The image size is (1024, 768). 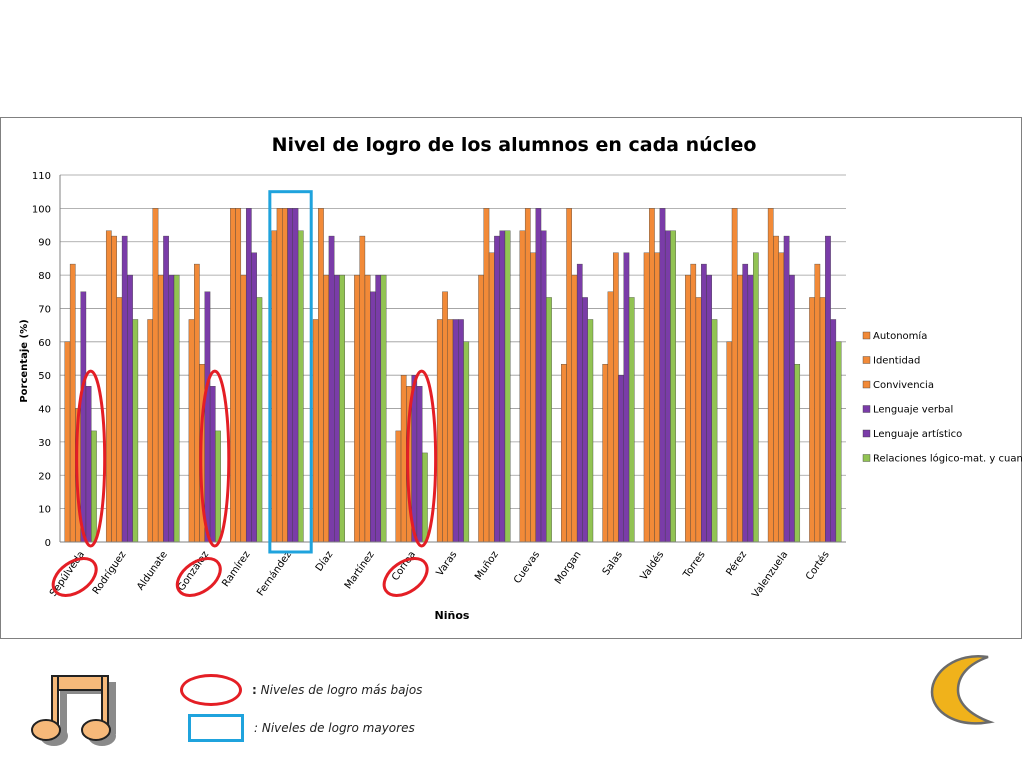 What do you see at coordinates (770, 375) in the screenshot?
I see `bar-Valenzuela-Autonomía` at bounding box center [770, 375].